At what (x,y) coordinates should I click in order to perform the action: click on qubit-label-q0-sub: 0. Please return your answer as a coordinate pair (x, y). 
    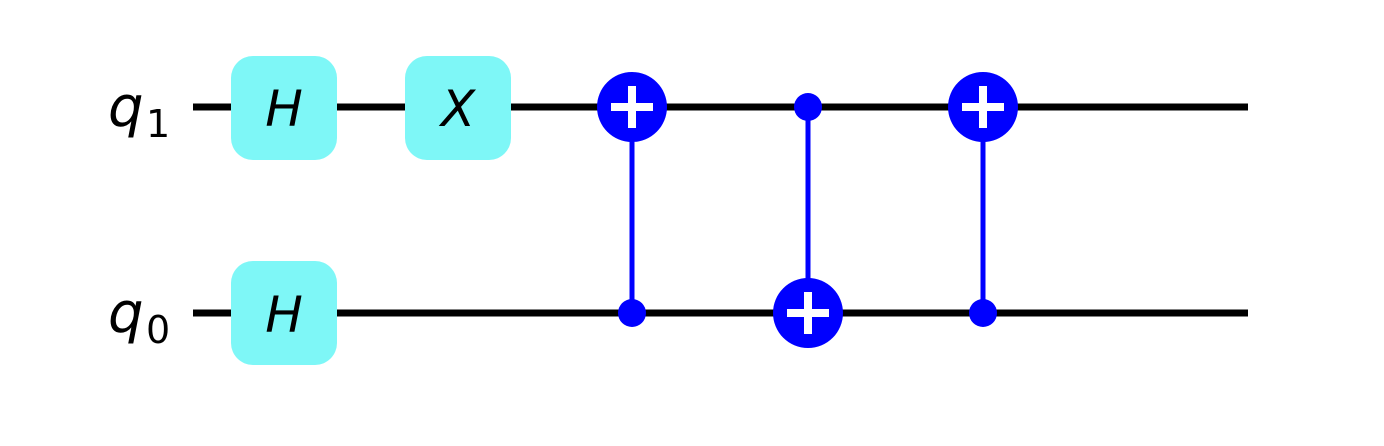
    Looking at the image, I should click on (158, 330).